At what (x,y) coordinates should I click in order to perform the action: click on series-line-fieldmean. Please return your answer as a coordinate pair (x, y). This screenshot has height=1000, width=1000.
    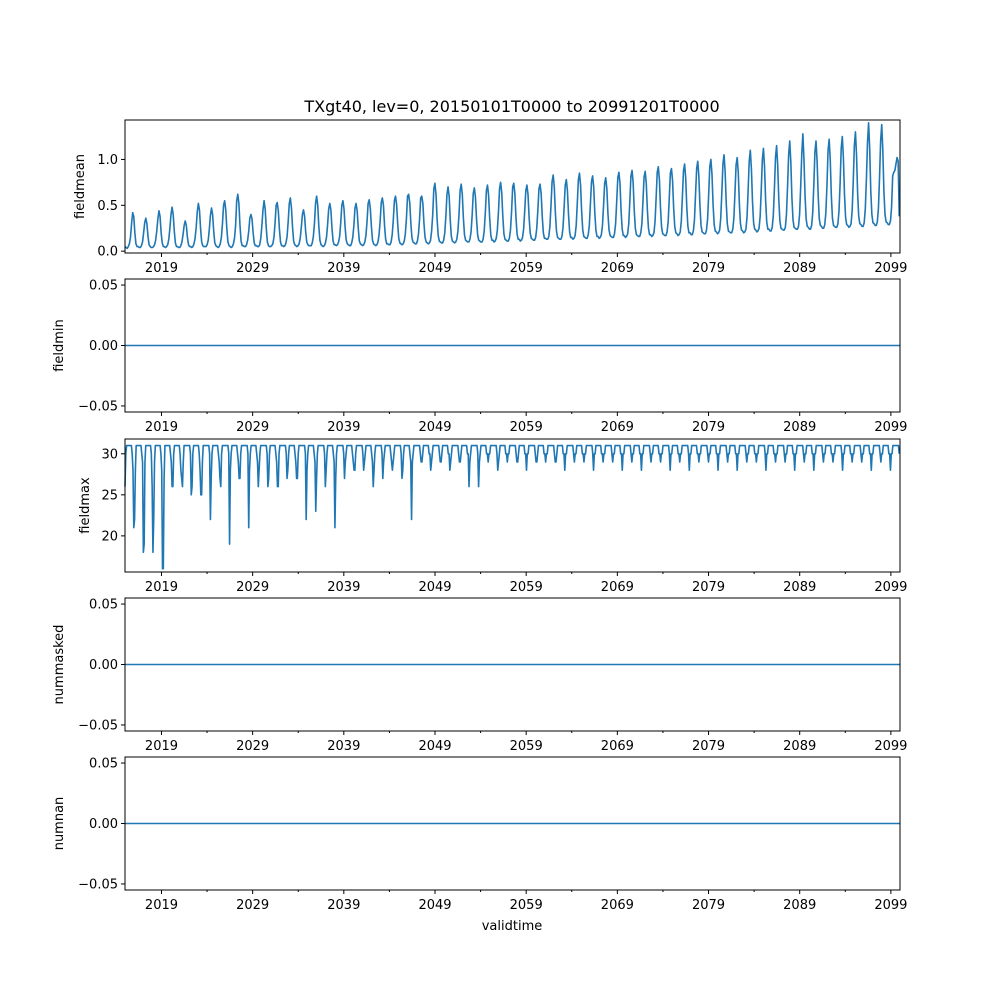
    Looking at the image, I should click on (512, 185).